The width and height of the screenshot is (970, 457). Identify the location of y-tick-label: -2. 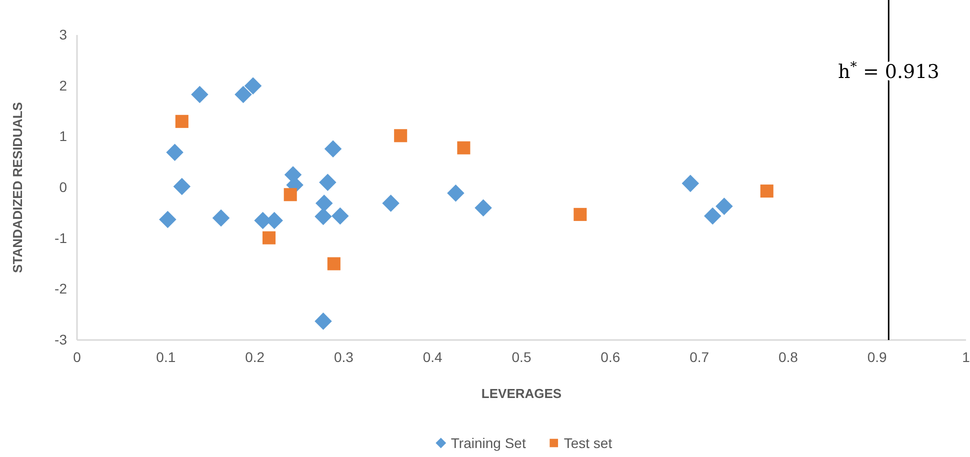
(61, 288).